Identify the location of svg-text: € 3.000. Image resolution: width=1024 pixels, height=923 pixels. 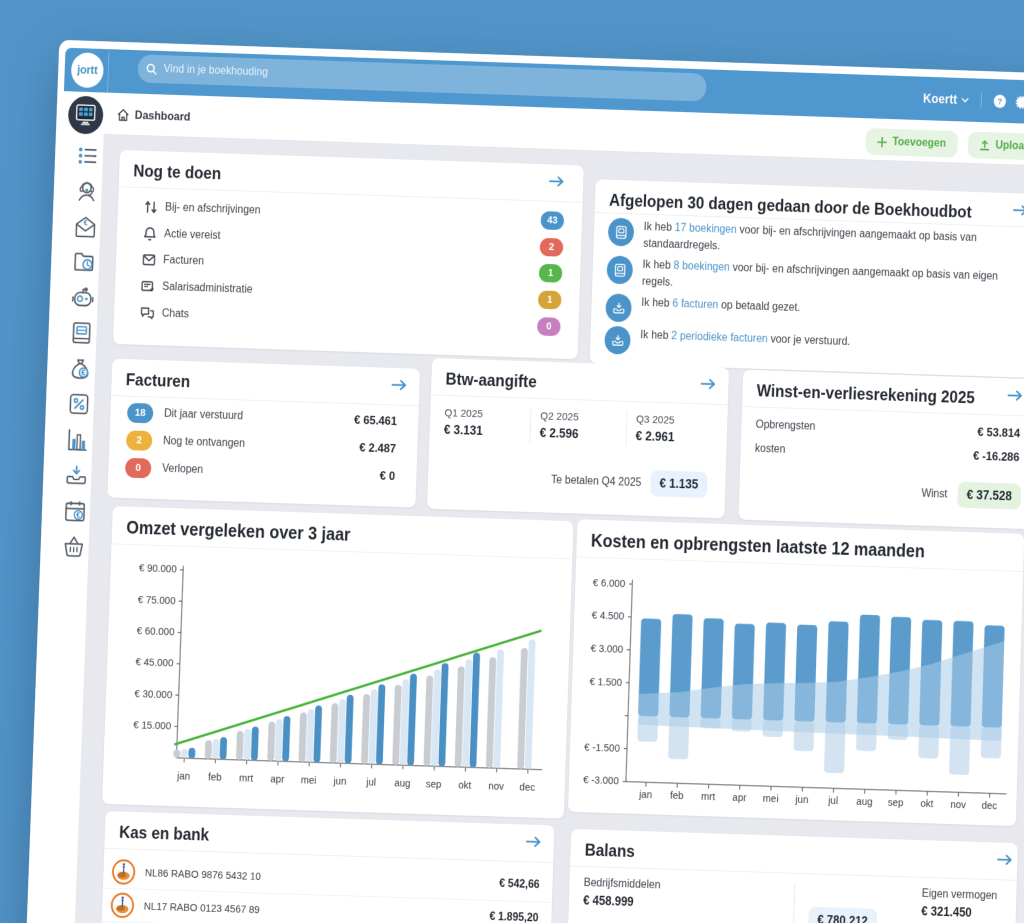
(607, 649).